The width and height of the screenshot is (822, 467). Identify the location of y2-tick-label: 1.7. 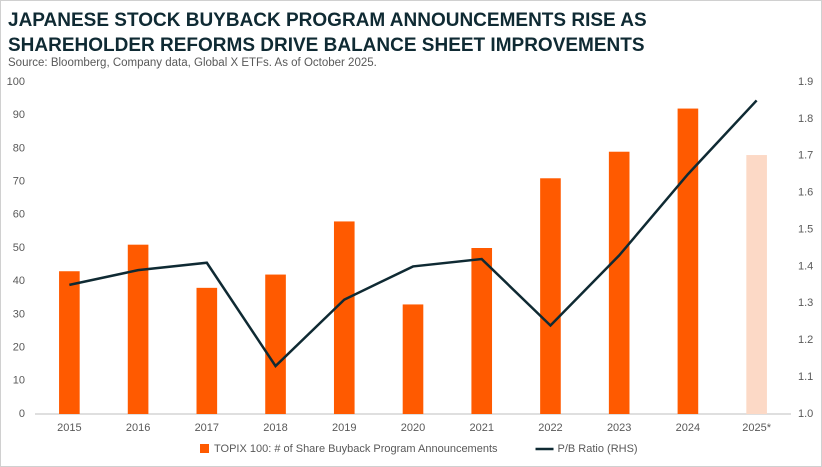
(805, 156).